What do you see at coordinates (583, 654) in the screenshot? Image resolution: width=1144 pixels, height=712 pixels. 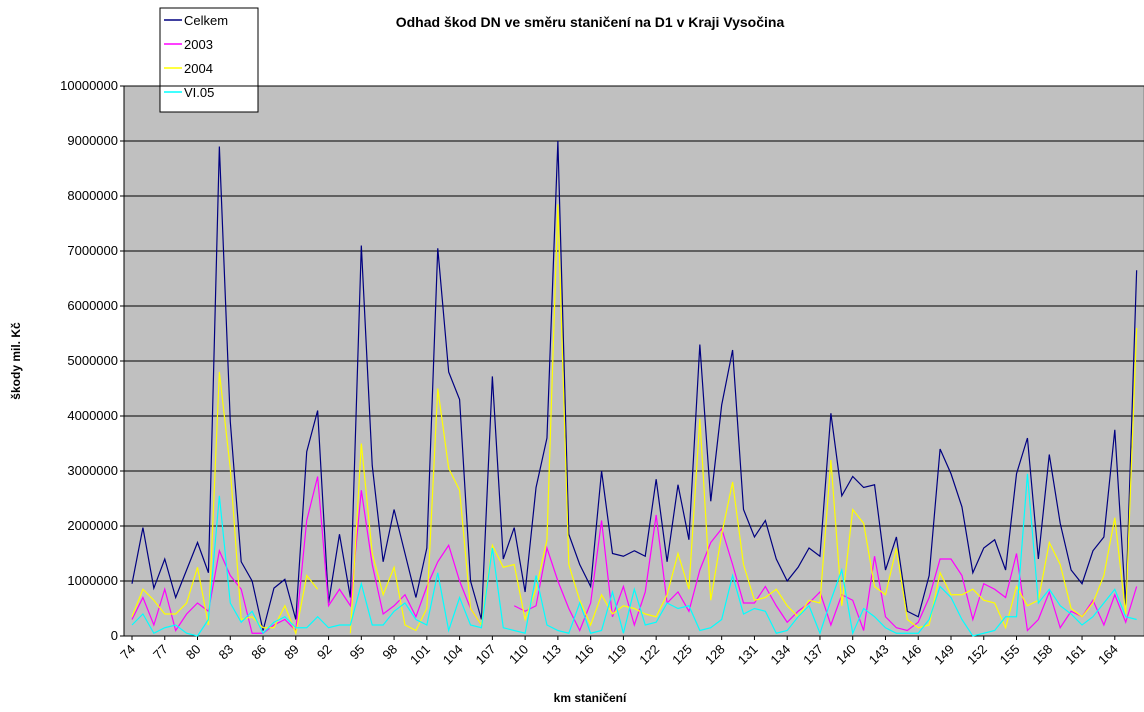 I see `x-tick-label: 116` at bounding box center [583, 654].